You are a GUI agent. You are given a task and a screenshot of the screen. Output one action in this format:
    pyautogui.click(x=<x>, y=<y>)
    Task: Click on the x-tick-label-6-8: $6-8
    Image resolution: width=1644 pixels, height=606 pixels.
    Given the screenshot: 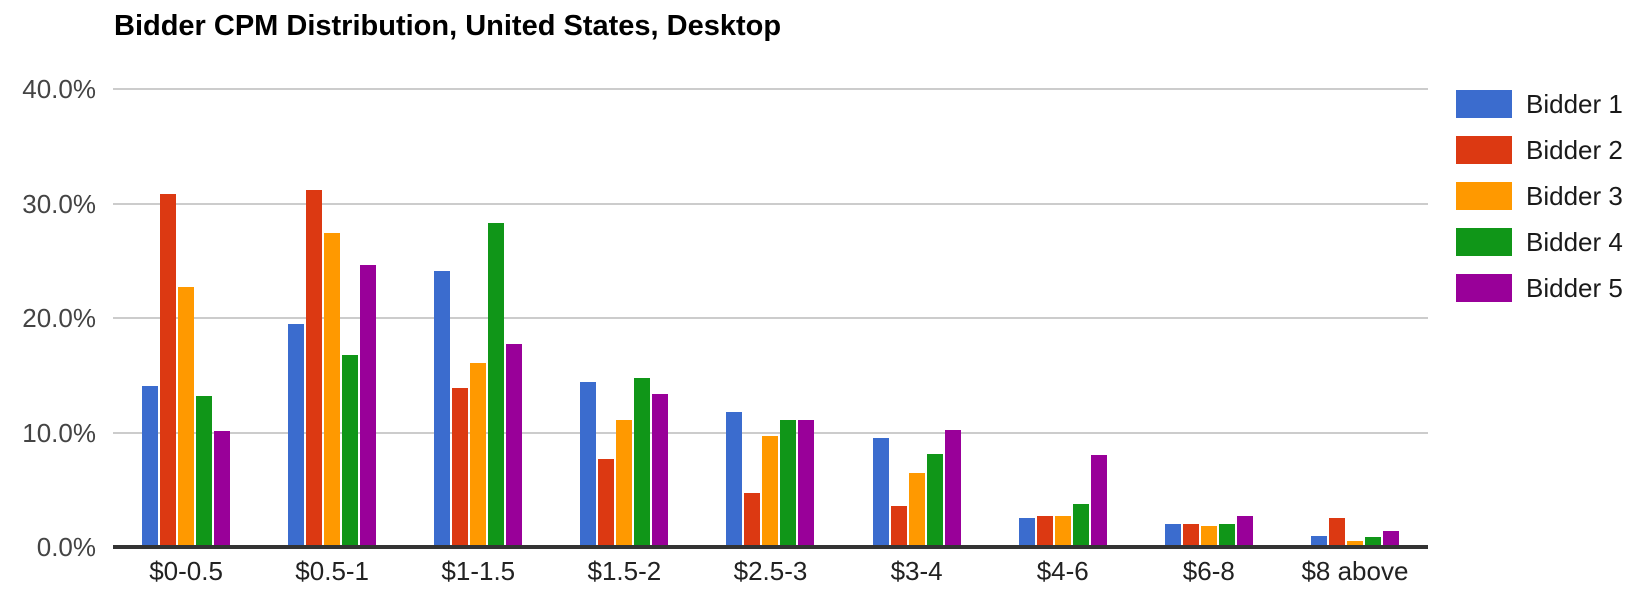 What is the action you would take?
    pyautogui.click(x=1208, y=571)
    